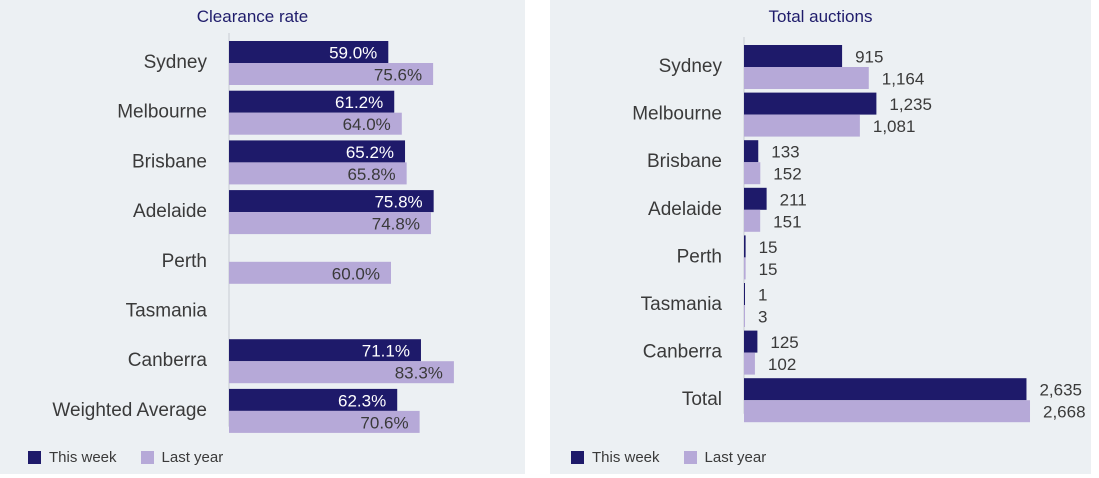 The width and height of the screenshot is (1099, 478). What do you see at coordinates (910, 104) in the screenshot?
I see `data-label-this-week-melbourne: 1,235` at bounding box center [910, 104].